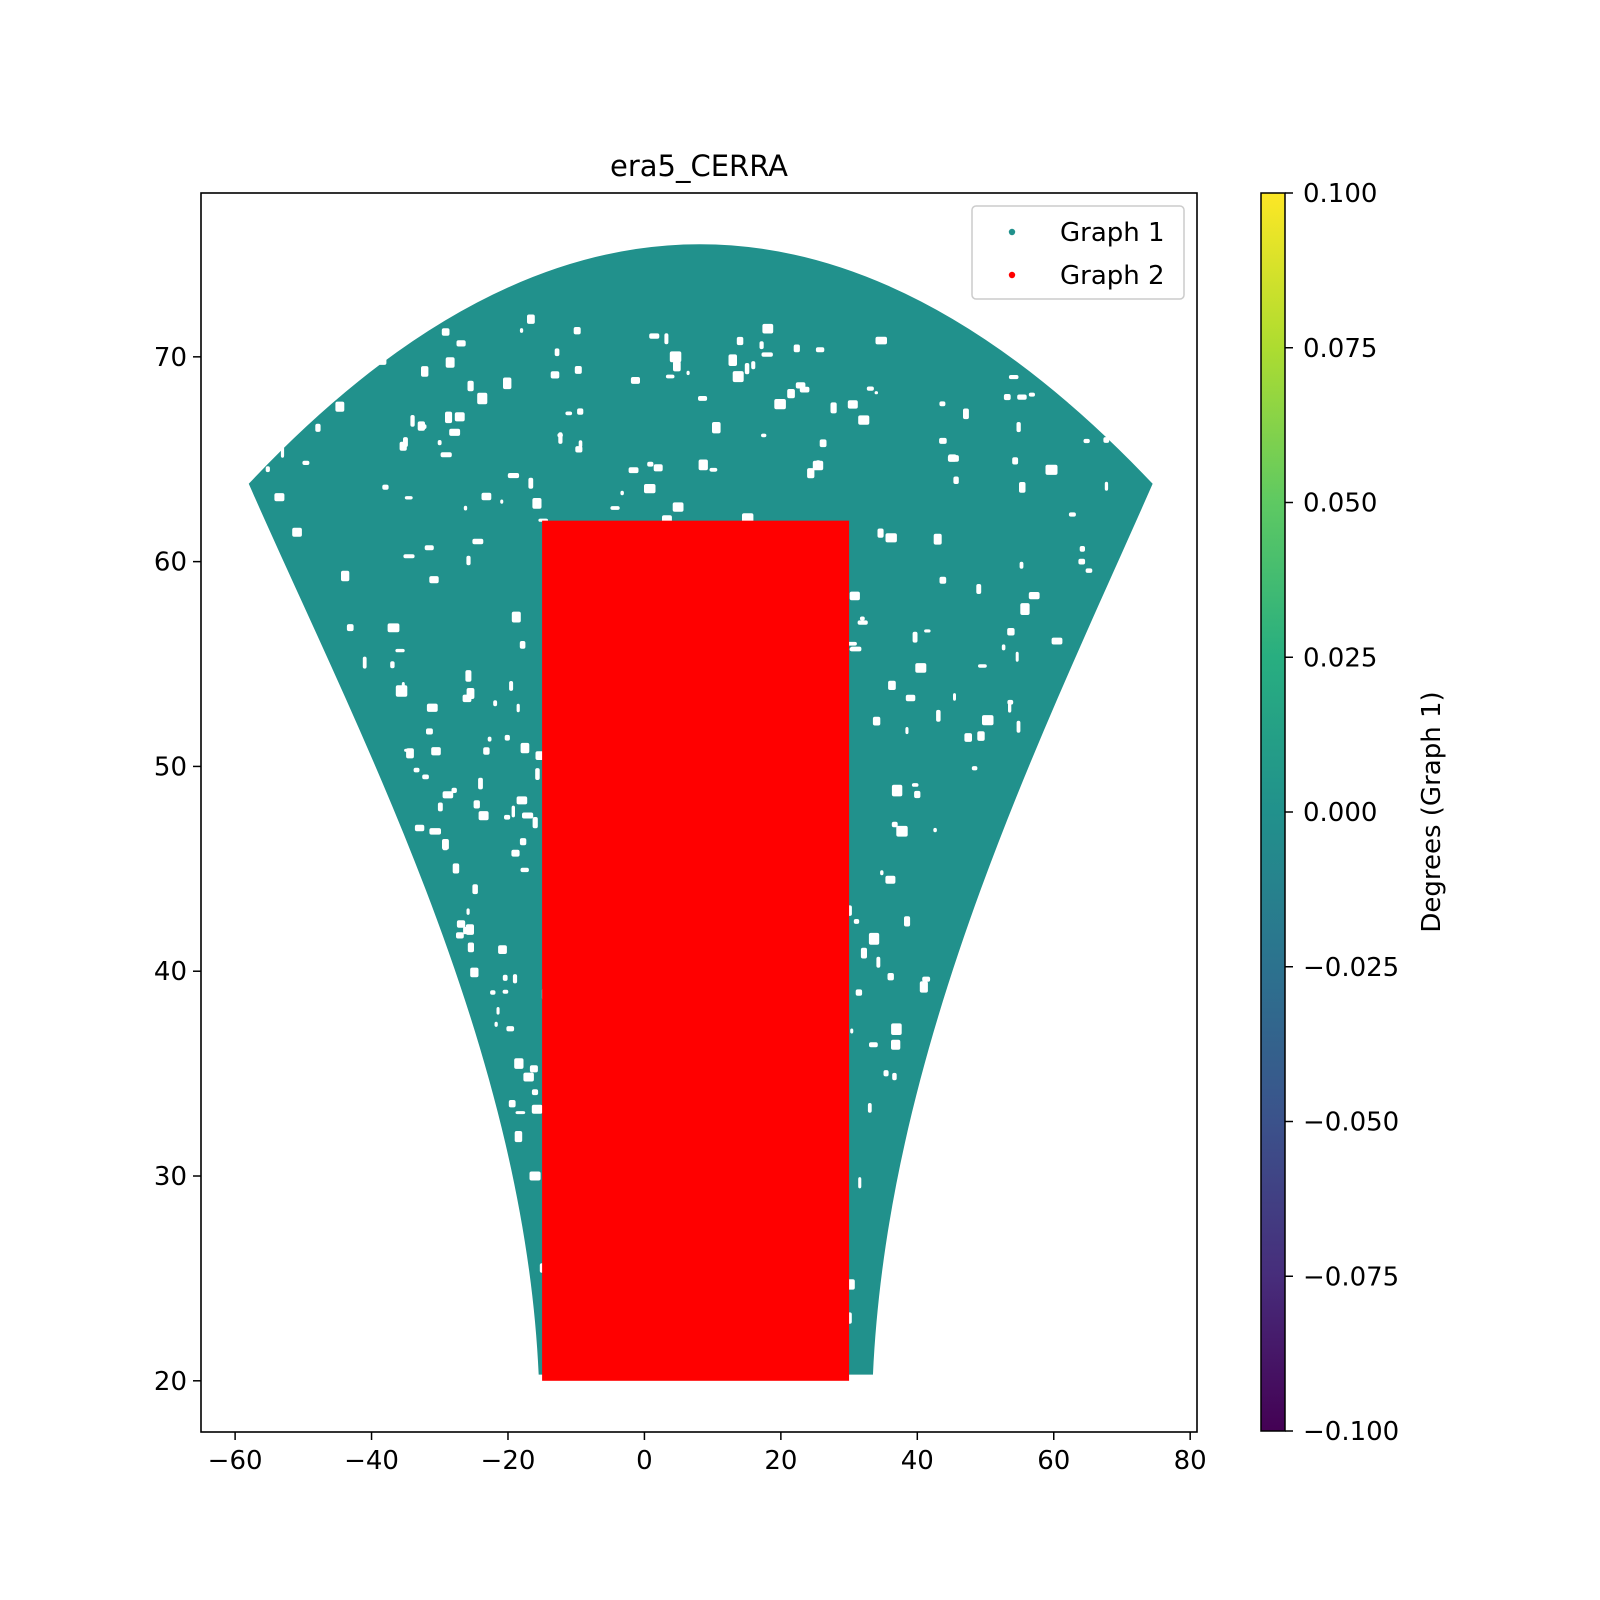 This screenshot has height=1600, width=1600. Describe the element at coordinates (1432, 811) in the screenshot. I see `colorbar-label: Degrees (Graph 1)` at that location.